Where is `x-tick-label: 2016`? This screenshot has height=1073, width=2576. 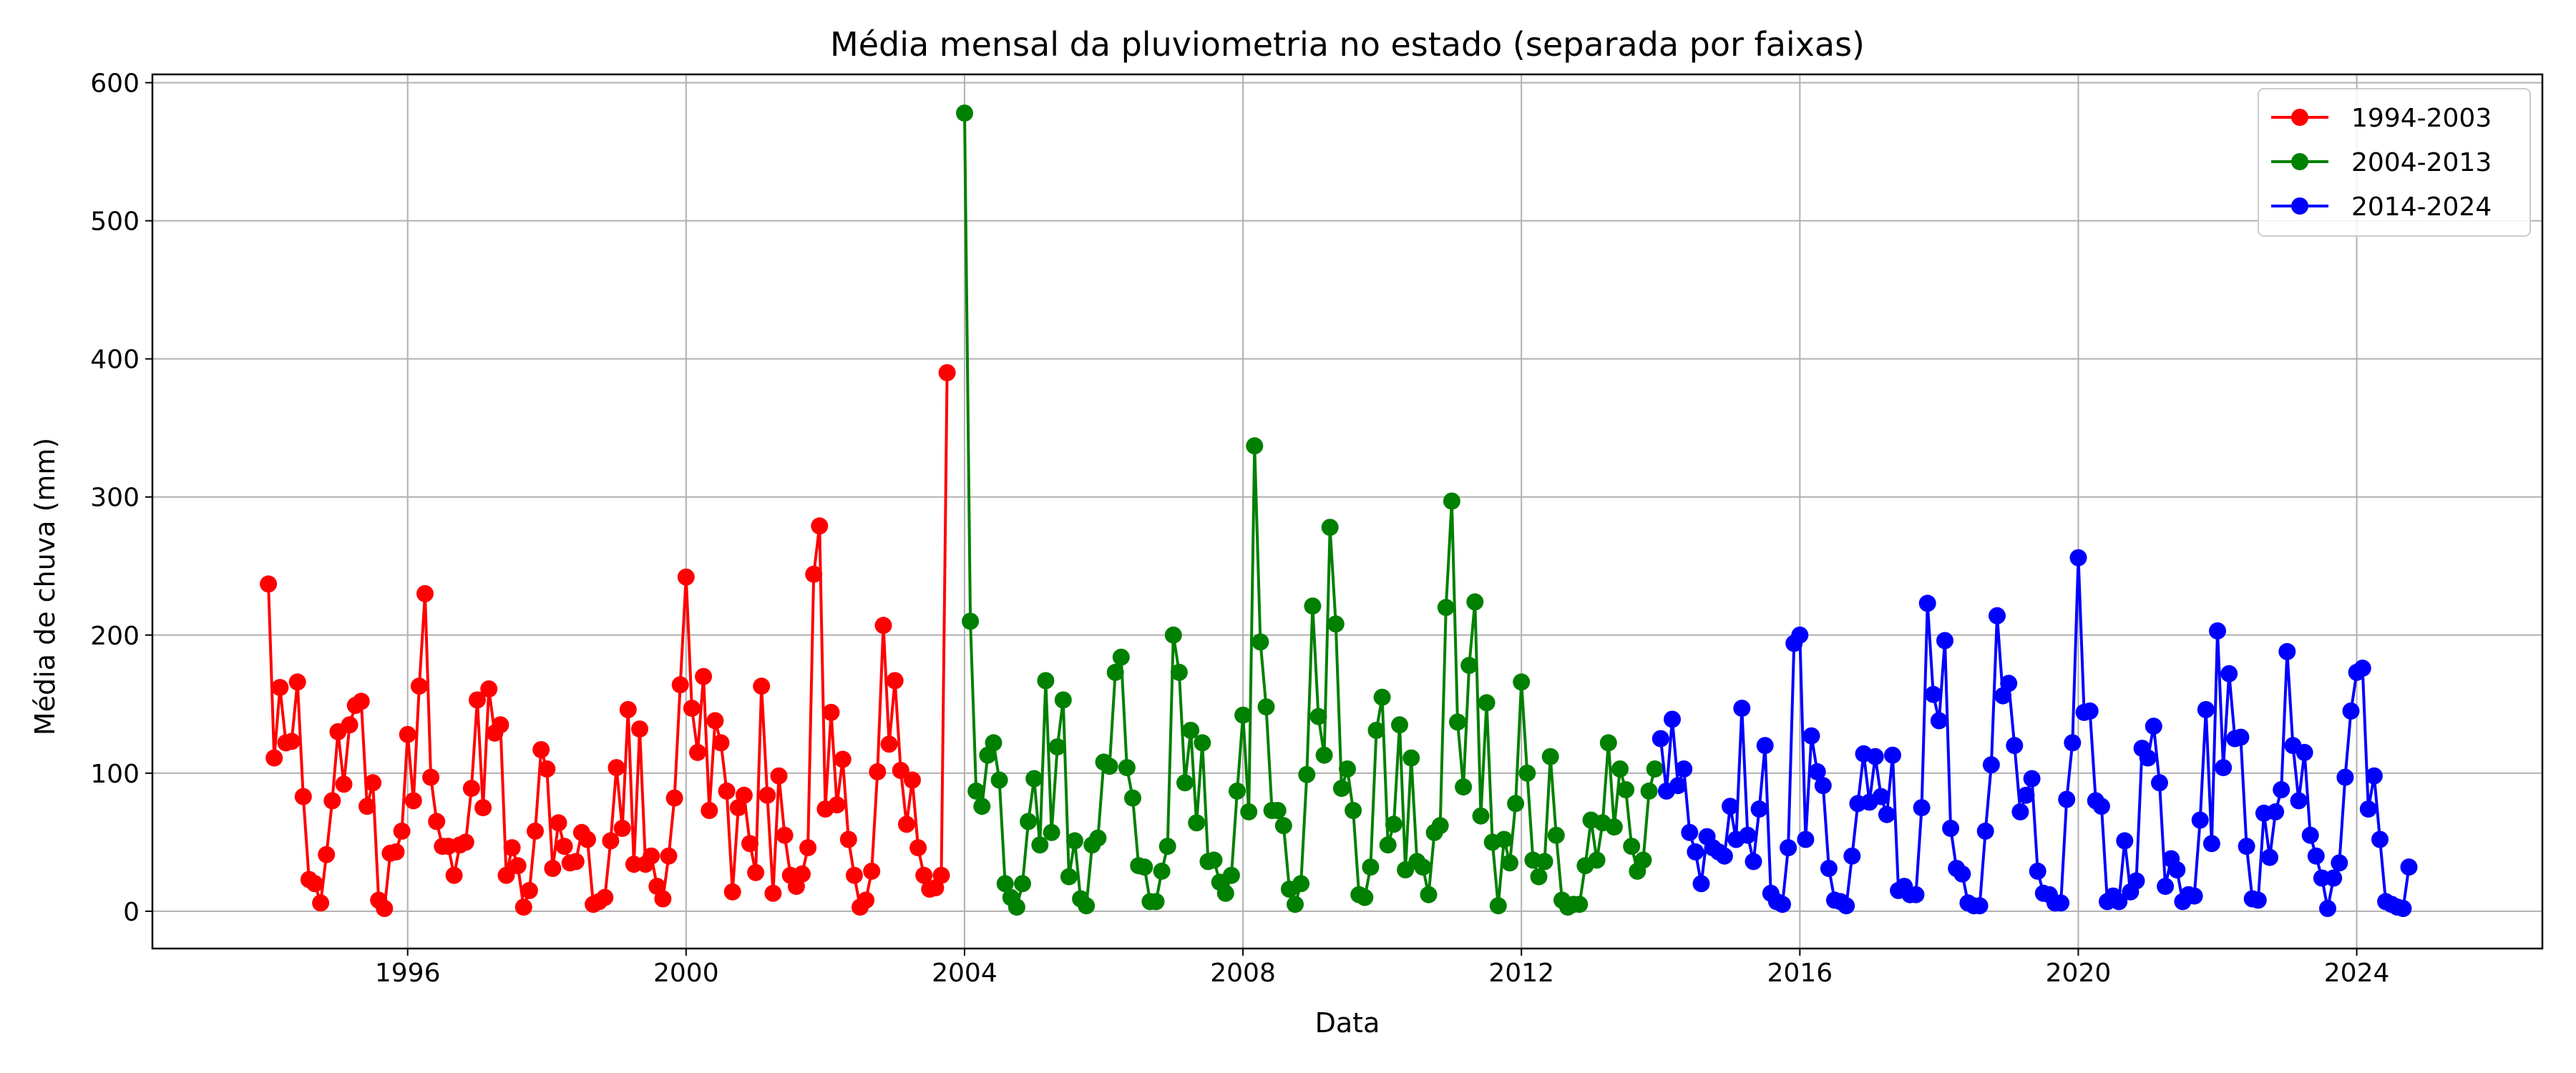
x-tick-label: 2016 is located at coordinates (1800, 973).